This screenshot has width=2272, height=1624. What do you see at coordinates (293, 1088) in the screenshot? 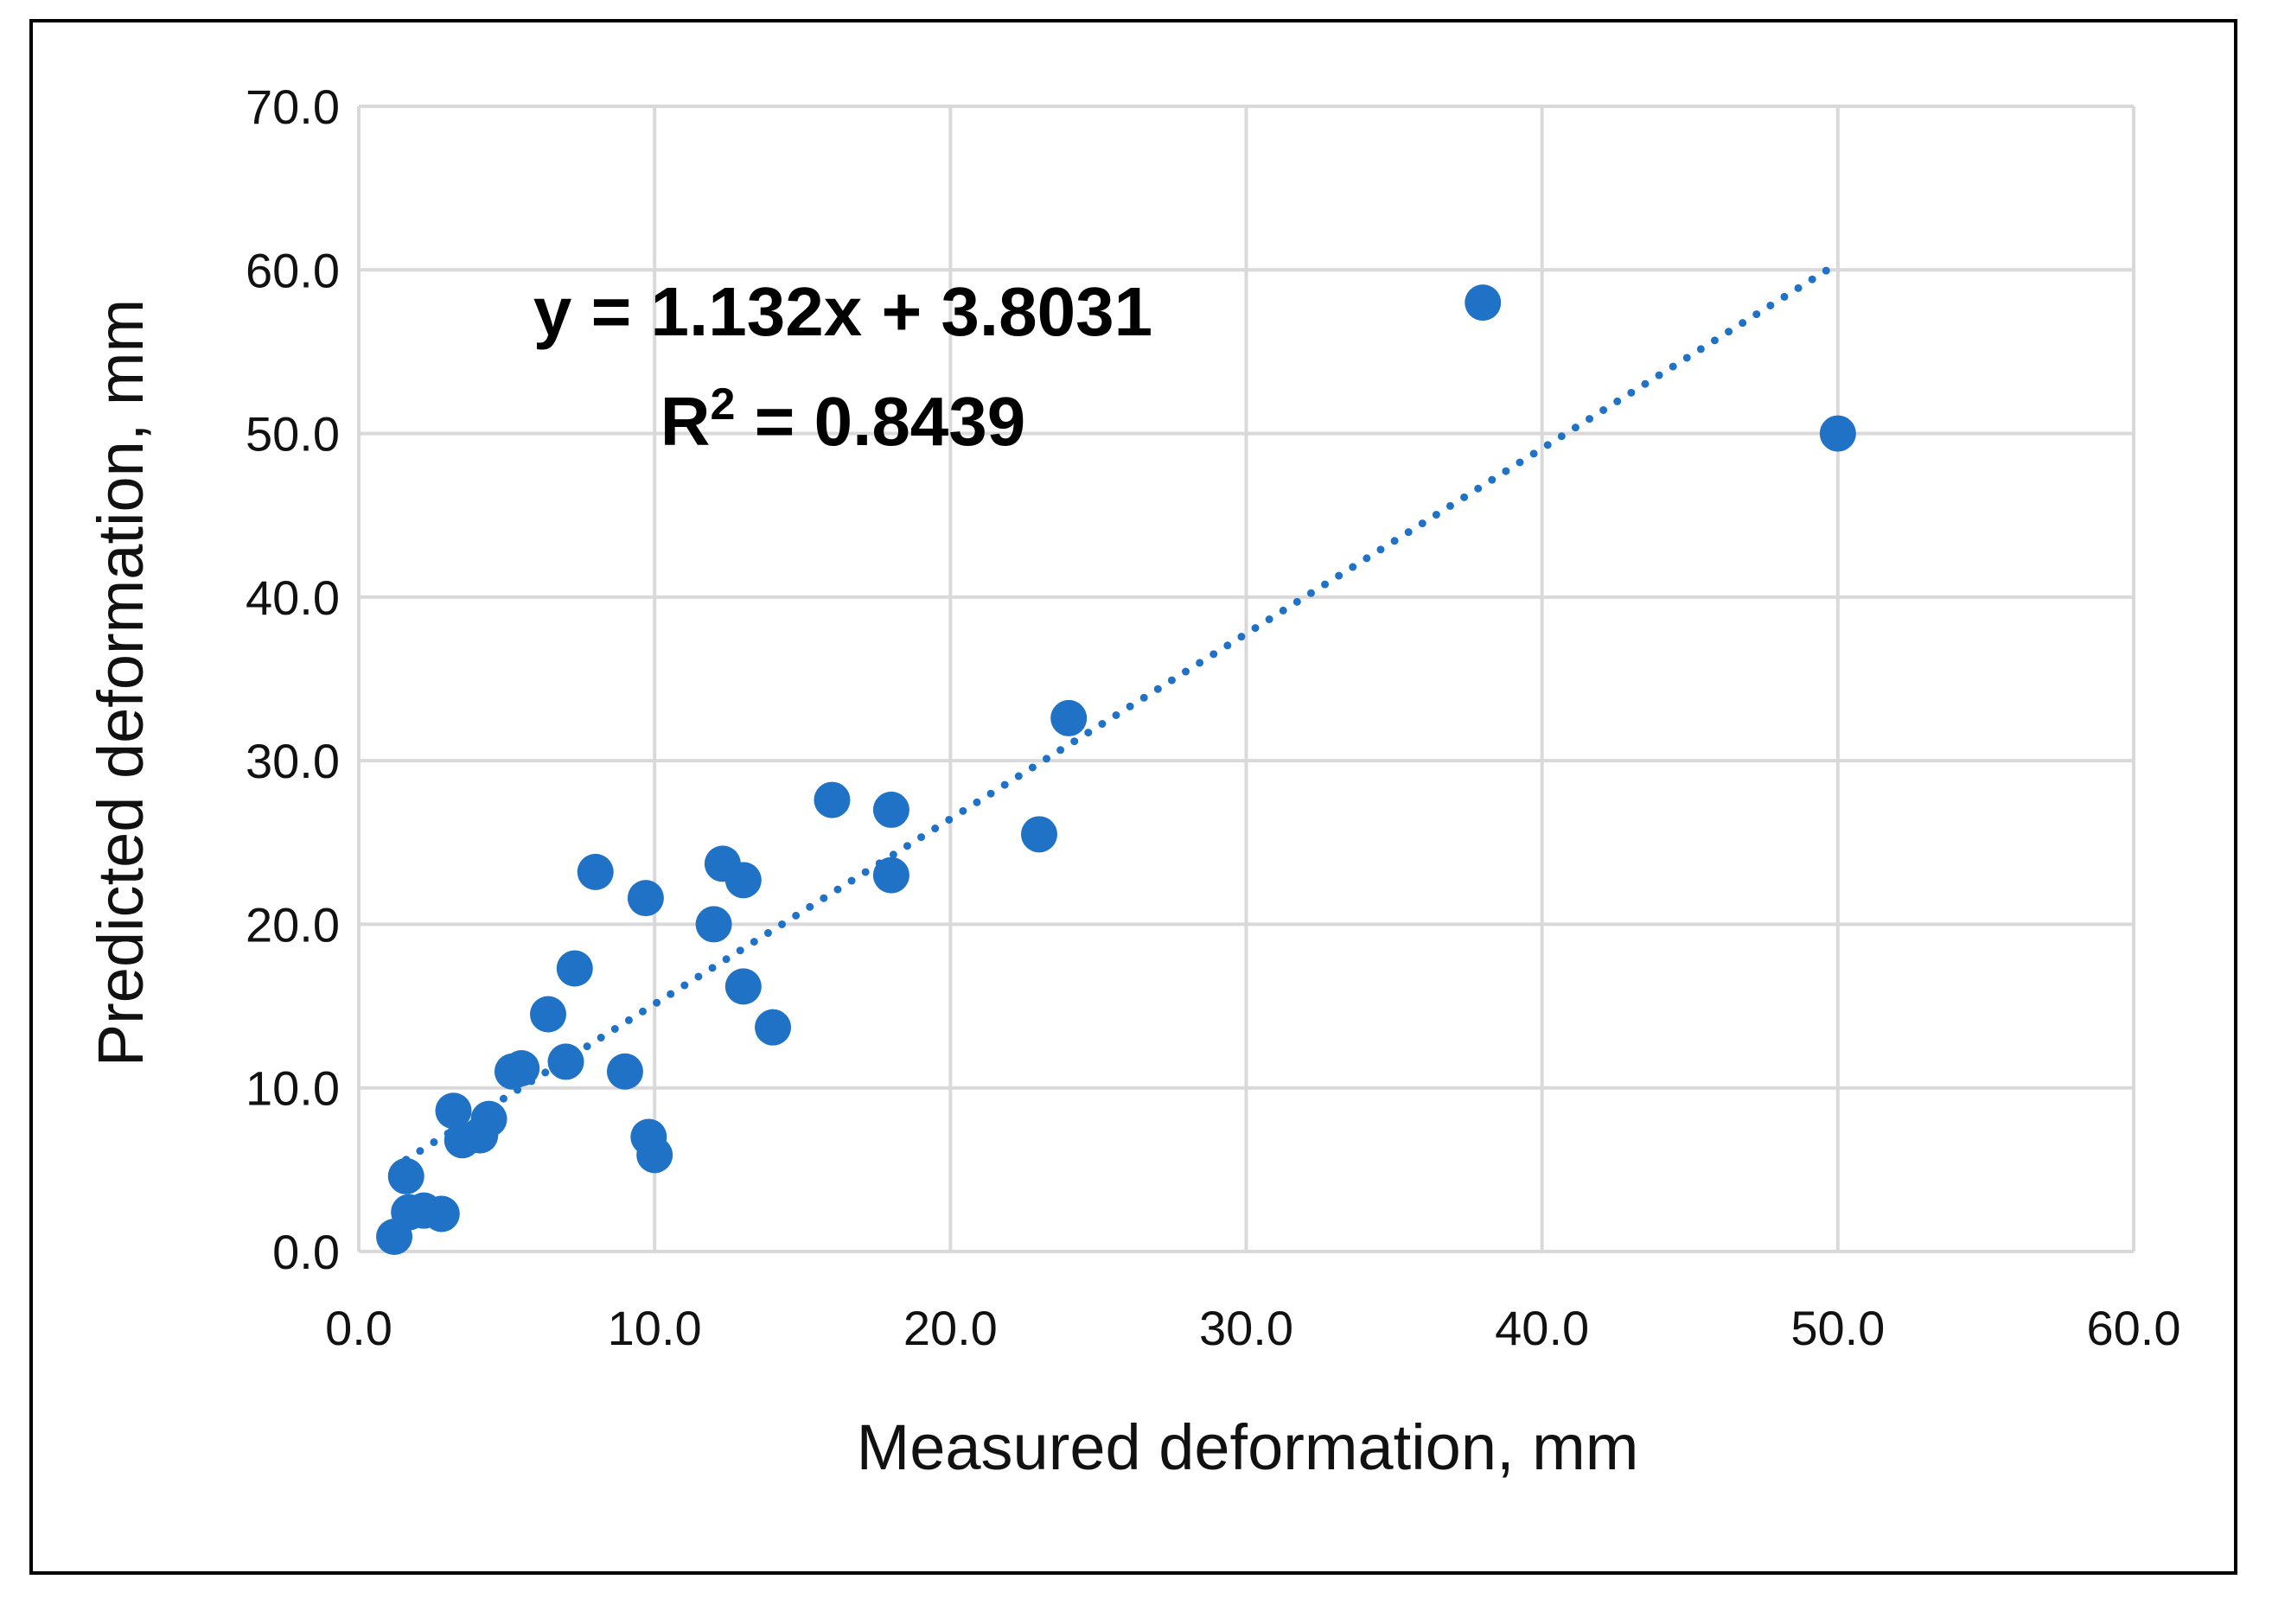
I see `y-tick-label: 10.0` at bounding box center [293, 1088].